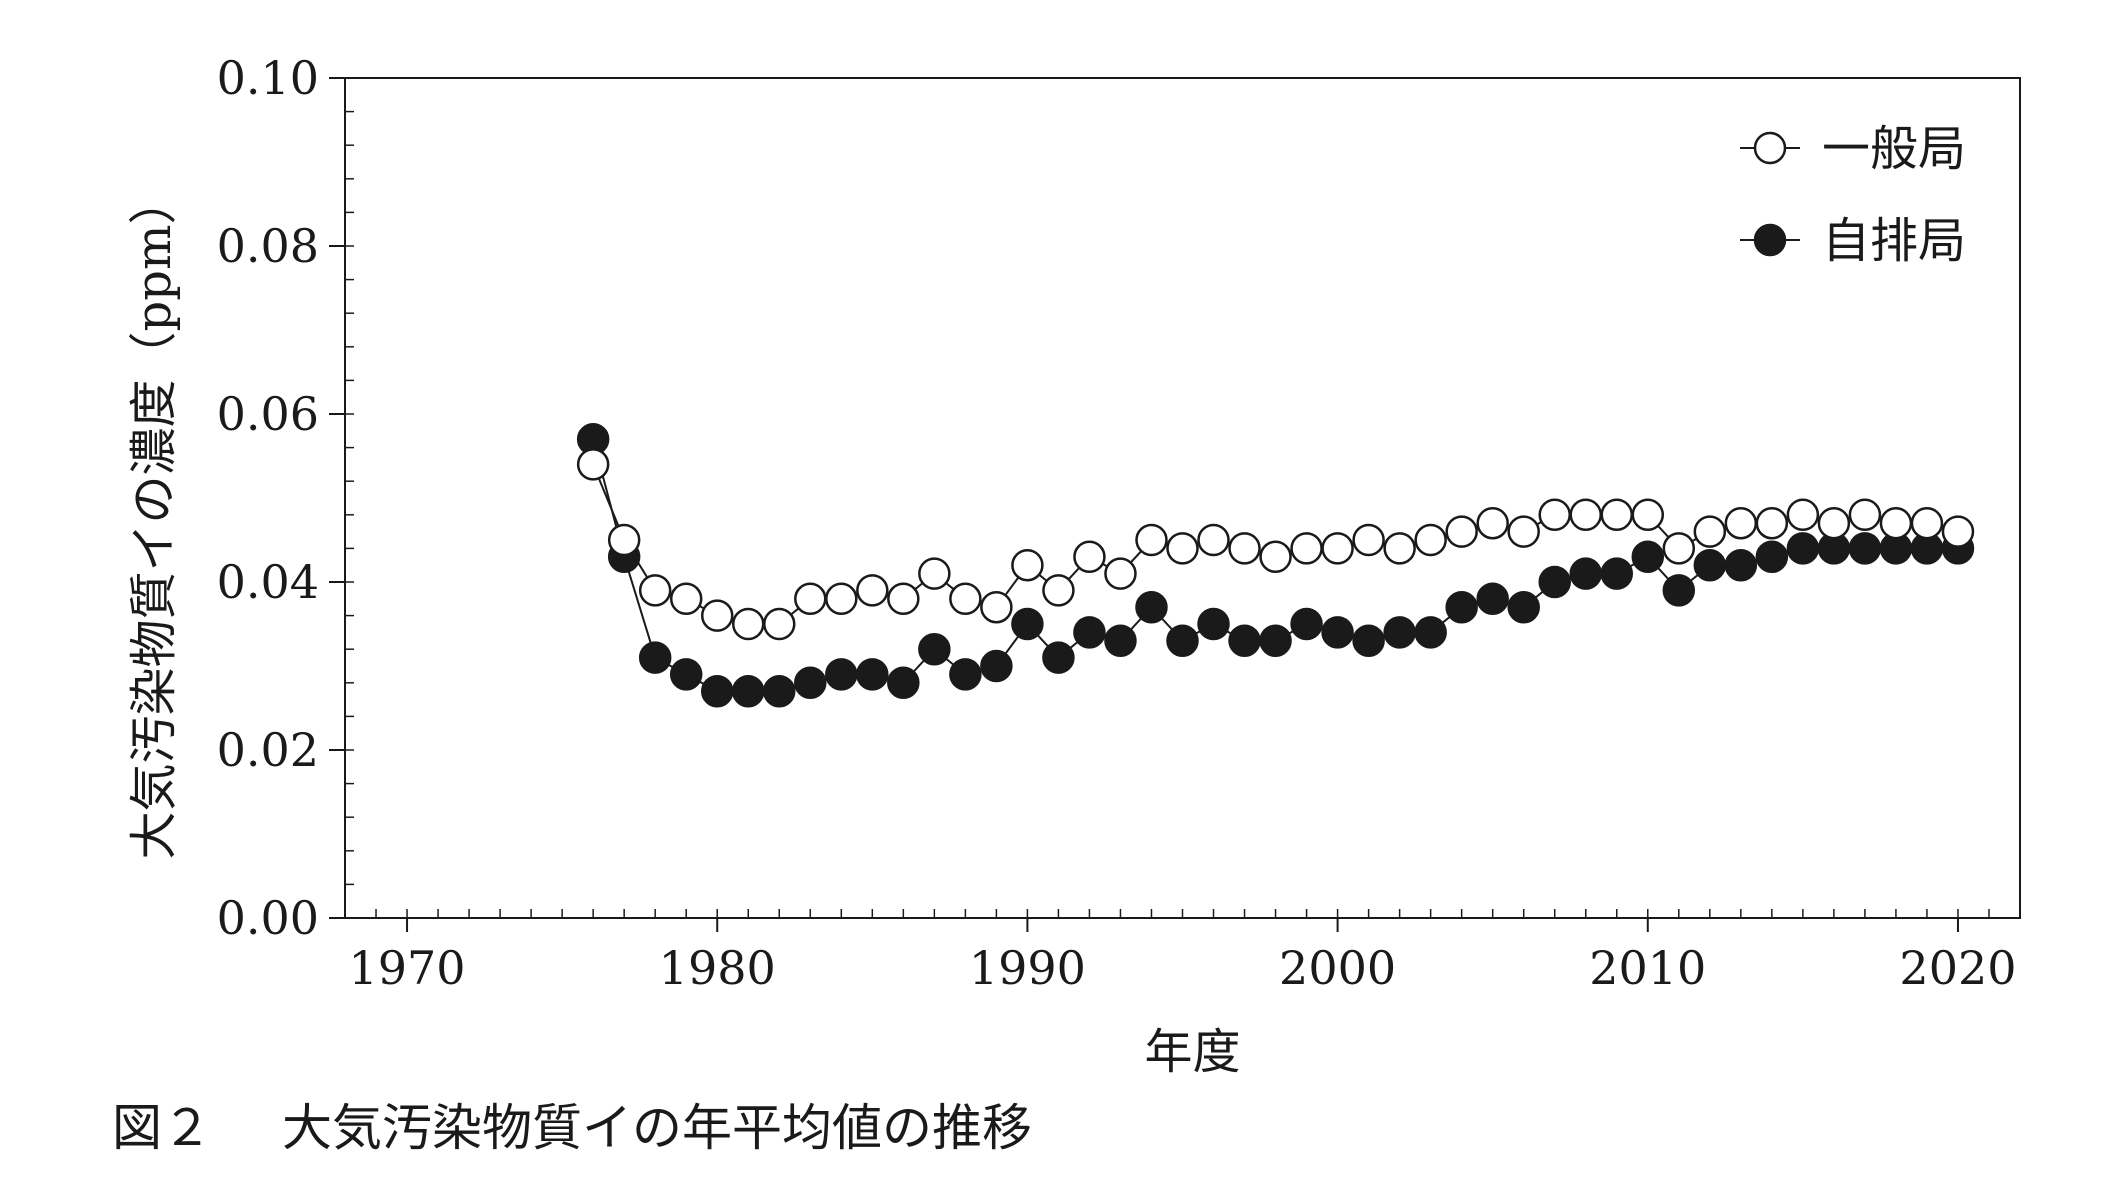 This screenshot has width=2108, height=1204. I want to click on legend-label: 自排局, so click(1894, 241).